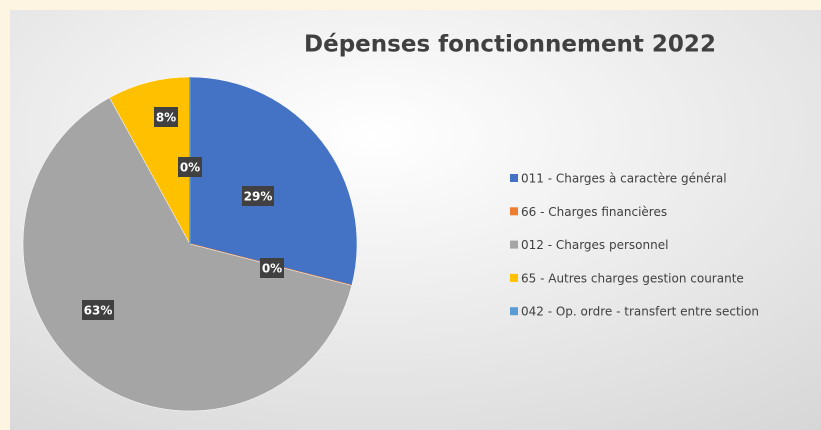  Describe the element at coordinates (624, 179) in the screenshot. I see `legend-label: 011 - Charges à caractère général` at that location.